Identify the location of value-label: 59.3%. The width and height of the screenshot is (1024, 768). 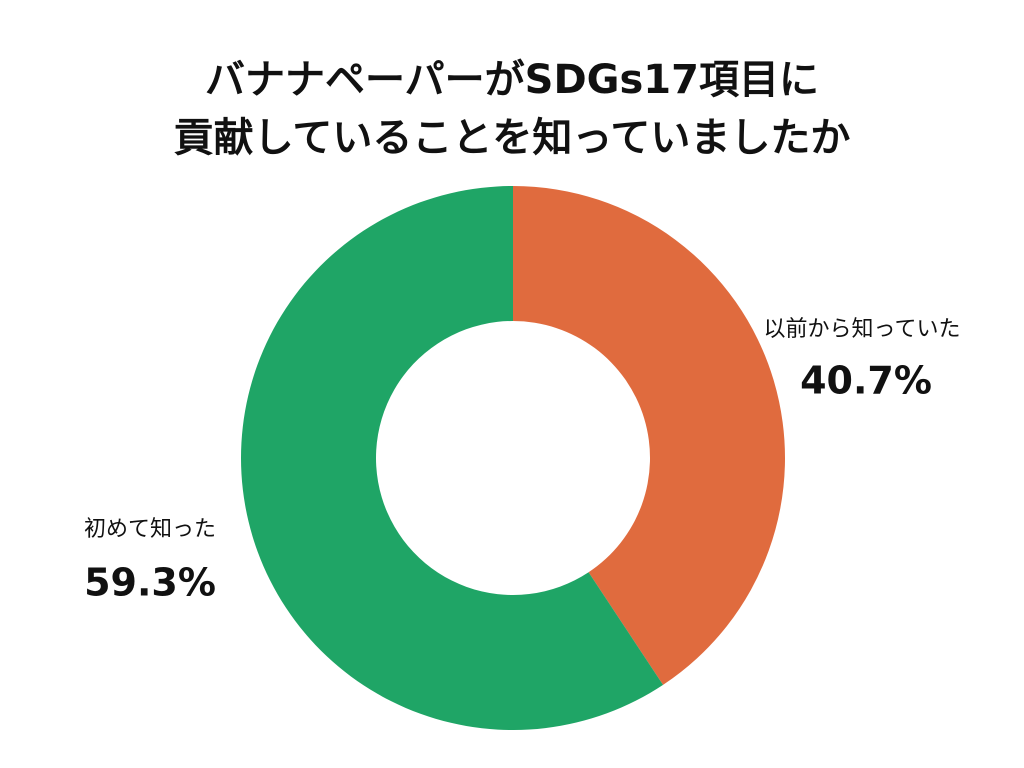
(150, 583).